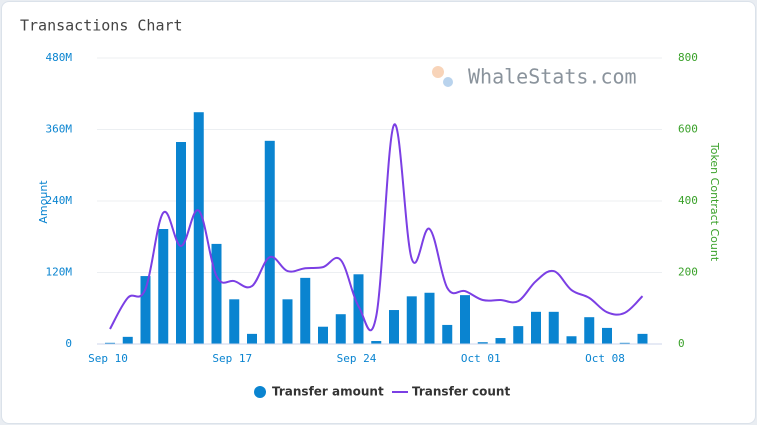  What do you see at coordinates (681, 343) in the screenshot?
I see `y2-tick-label: 0` at bounding box center [681, 343].